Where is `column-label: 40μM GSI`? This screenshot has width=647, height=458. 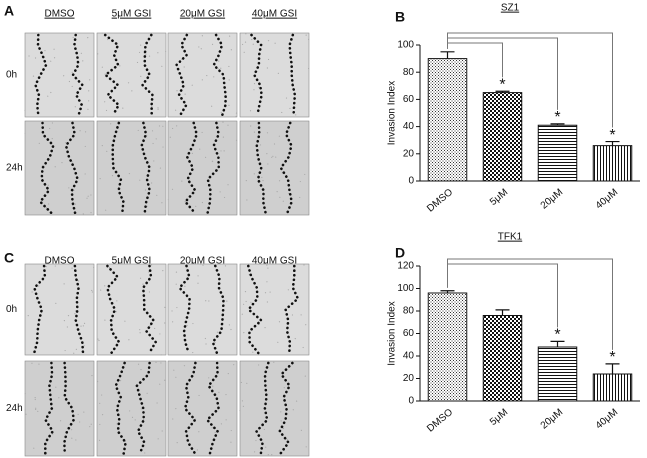
column-label: 40μM GSI is located at coordinates (274, 261).